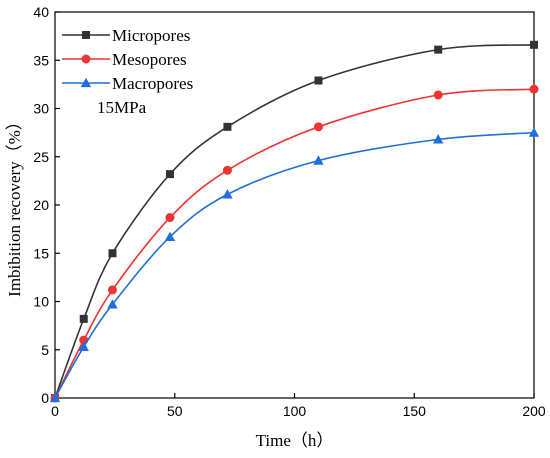 This screenshot has width=550, height=458. What do you see at coordinates (41, 12) in the screenshot?
I see `y-tick-label: 40` at bounding box center [41, 12].